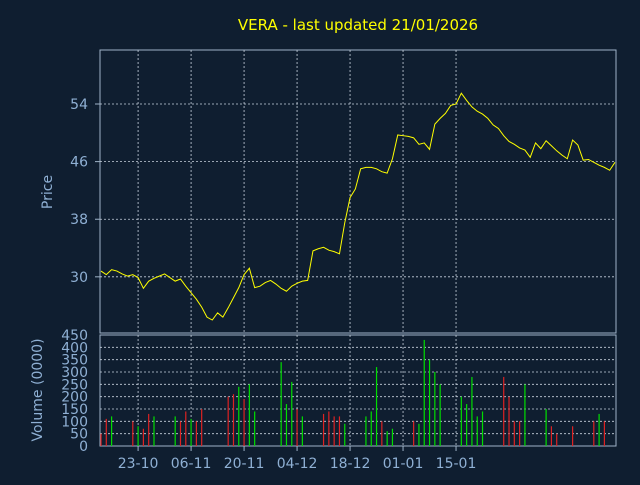 The image size is (640, 485). What do you see at coordinates (74, 422) in the screenshot?
I see `volume-y-tick-label: 100` at bounding box center [74, 422].